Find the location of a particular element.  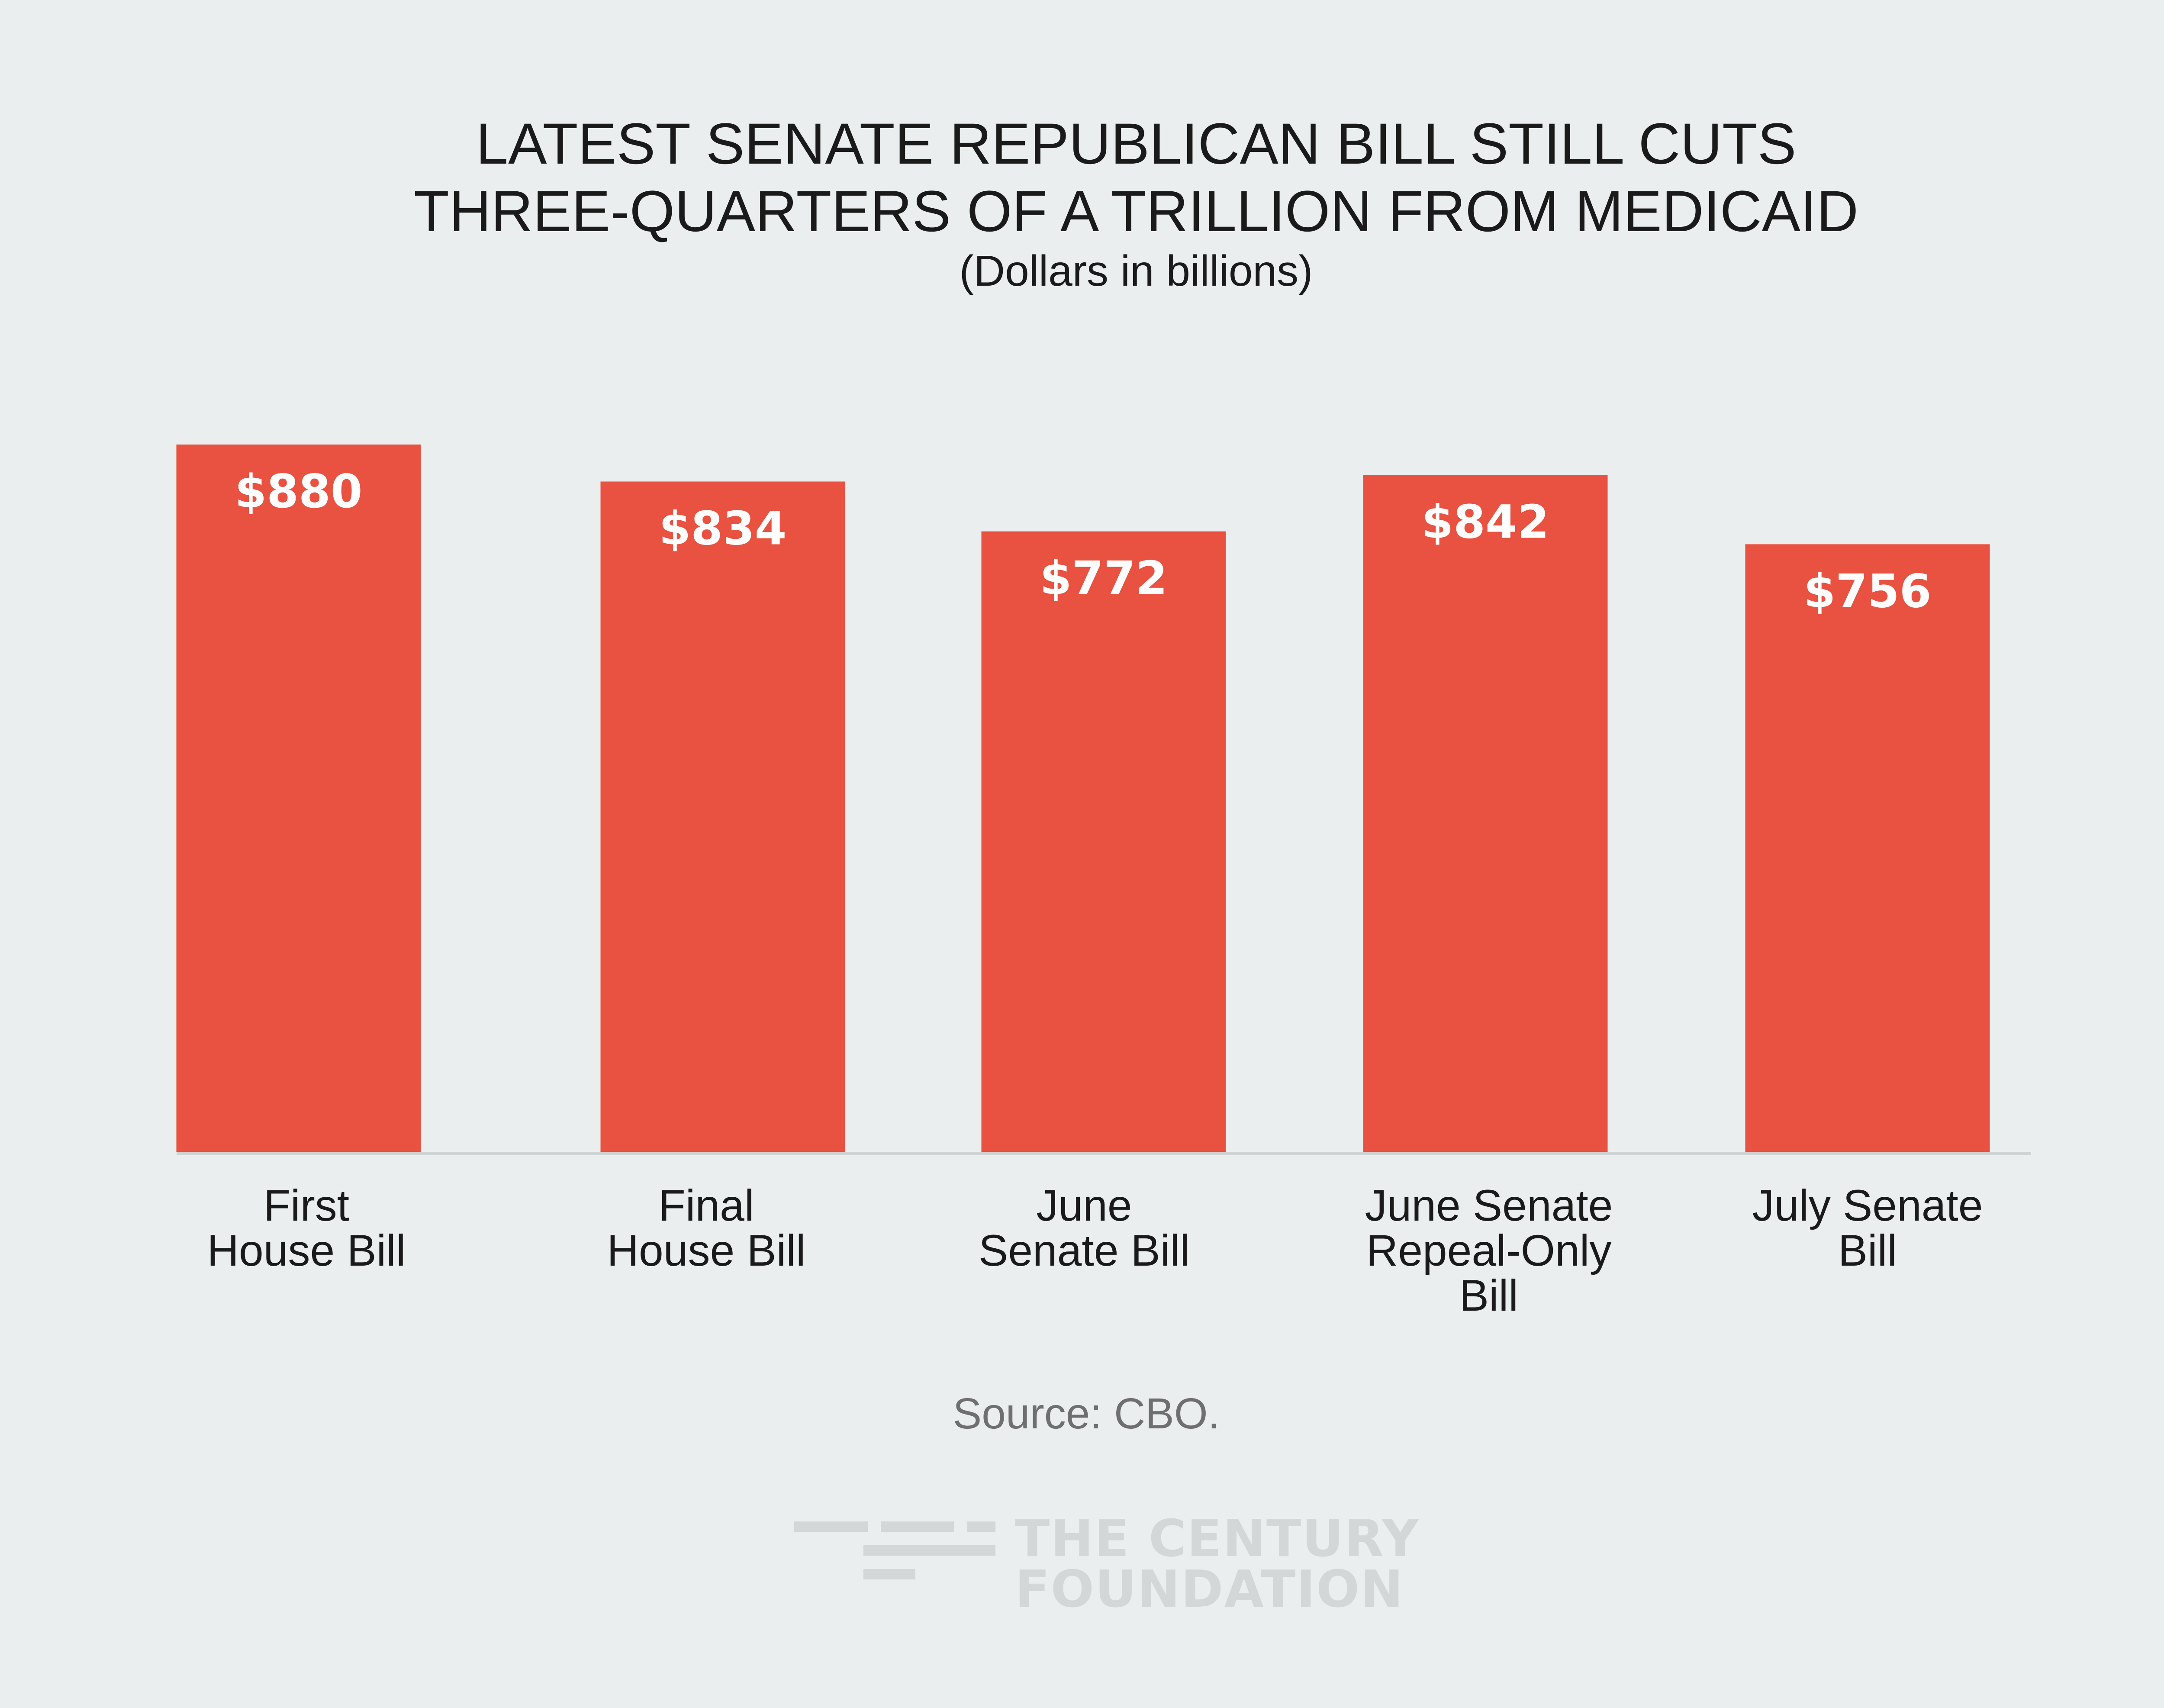

category-label-4-line-3: Bill is located at coordinates (1488, 1295).